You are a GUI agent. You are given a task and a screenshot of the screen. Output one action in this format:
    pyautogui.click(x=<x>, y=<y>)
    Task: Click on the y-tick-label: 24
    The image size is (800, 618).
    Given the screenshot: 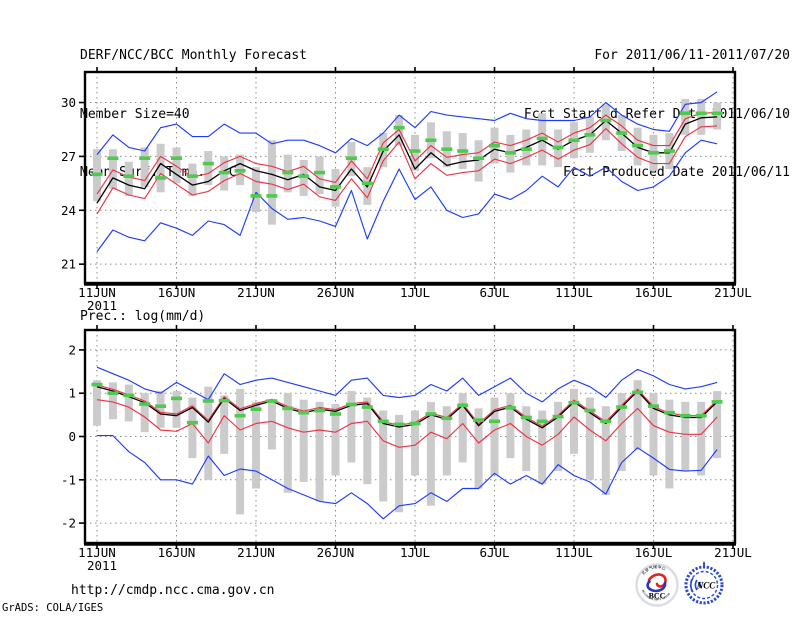 What is the action you would take?
    pyautogui.click(x=68, y=210)
    